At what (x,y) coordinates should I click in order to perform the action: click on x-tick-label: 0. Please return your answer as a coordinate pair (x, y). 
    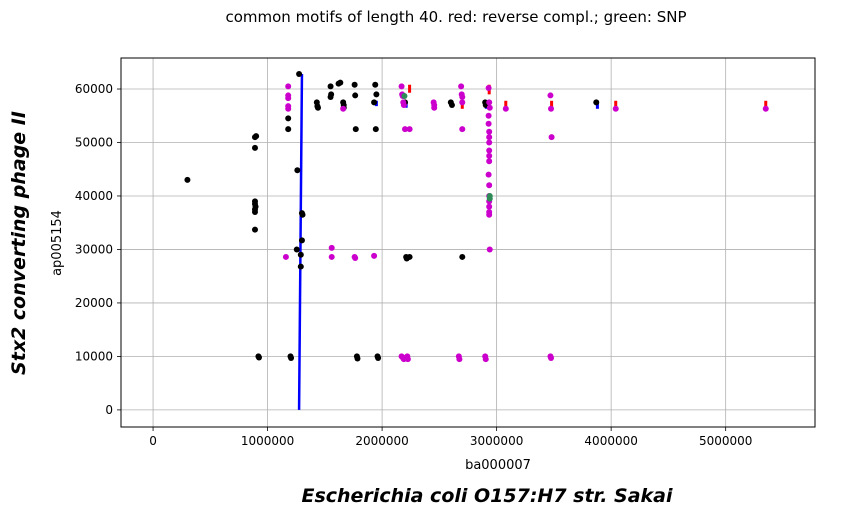
    Looking at the image, I should click on (153, 441).